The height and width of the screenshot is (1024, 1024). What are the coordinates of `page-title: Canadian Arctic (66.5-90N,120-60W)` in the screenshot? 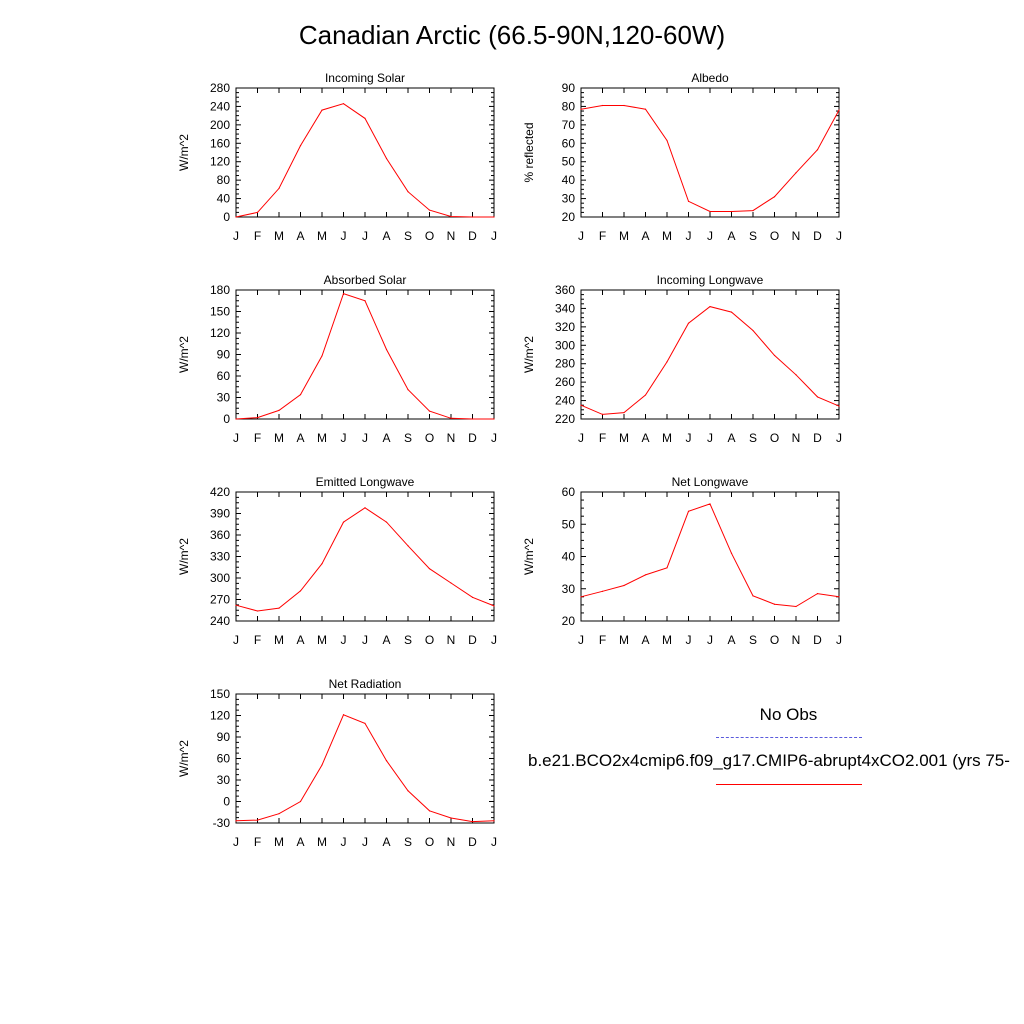 It's located at (512, 35).